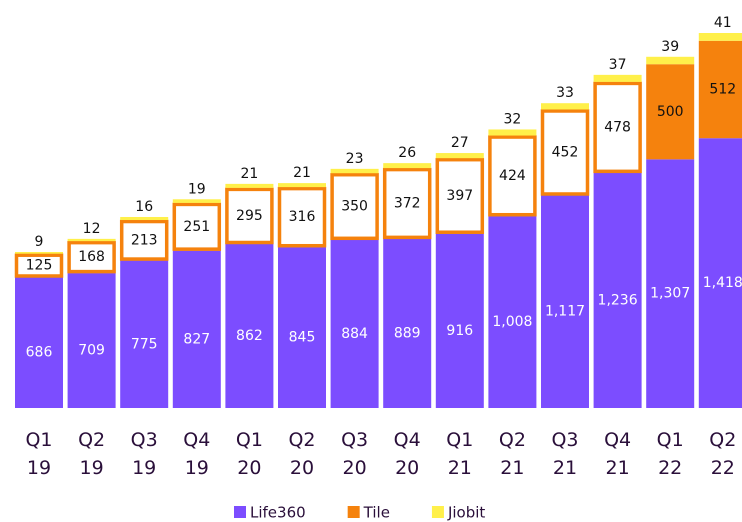 The image size is (742, 522). I want to click on value-label: 452, so click(565, 152).